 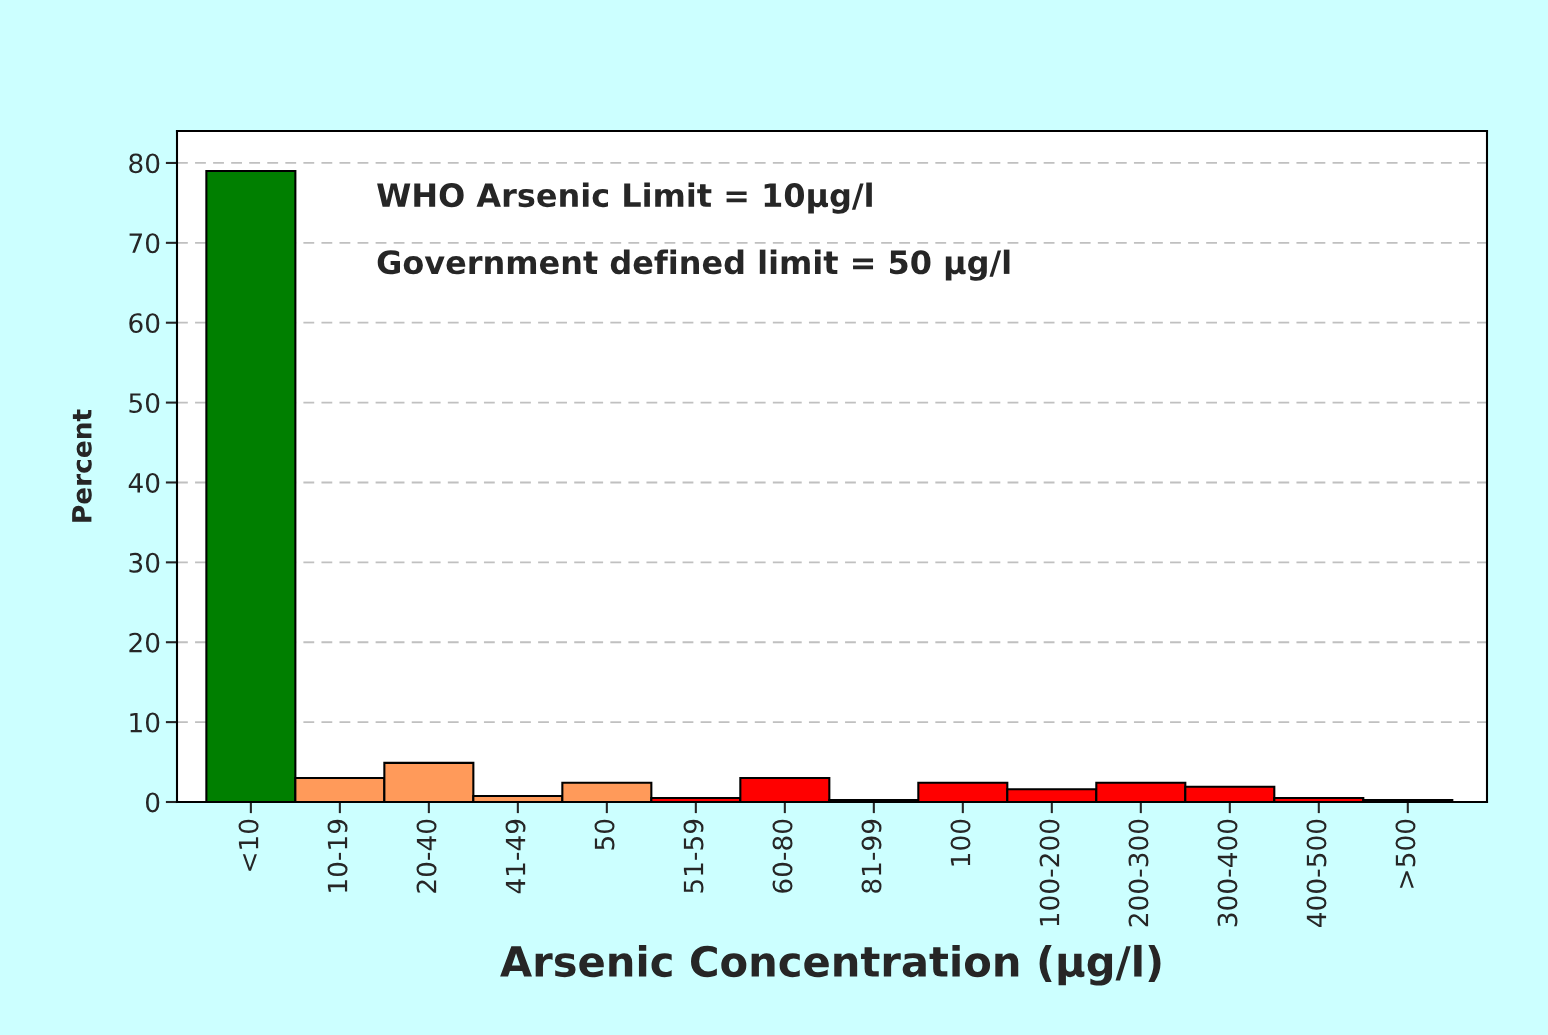 I want to click on x-tick-label: 300-400, so click(x=1227, y=873).